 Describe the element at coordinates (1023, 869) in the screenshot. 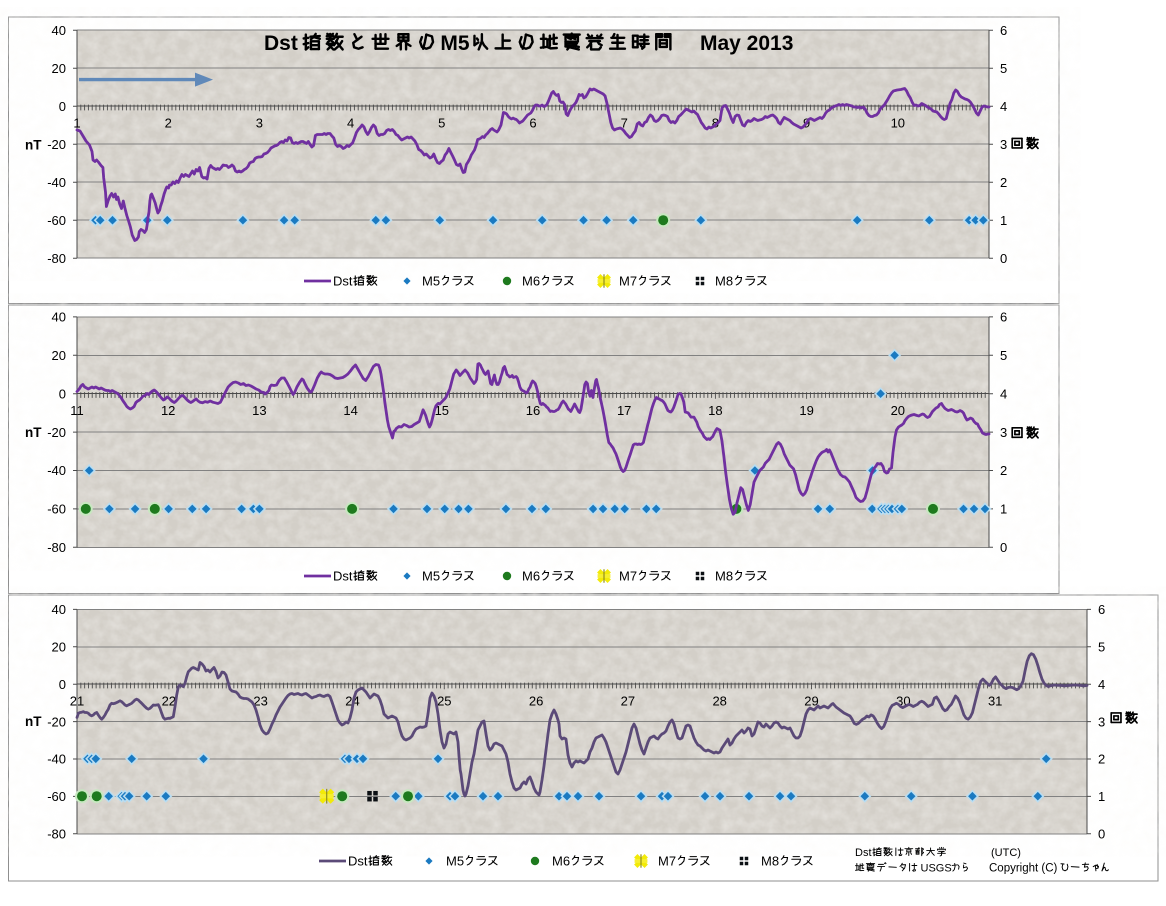

I see `svg-text: Copyright (C)` at that location.